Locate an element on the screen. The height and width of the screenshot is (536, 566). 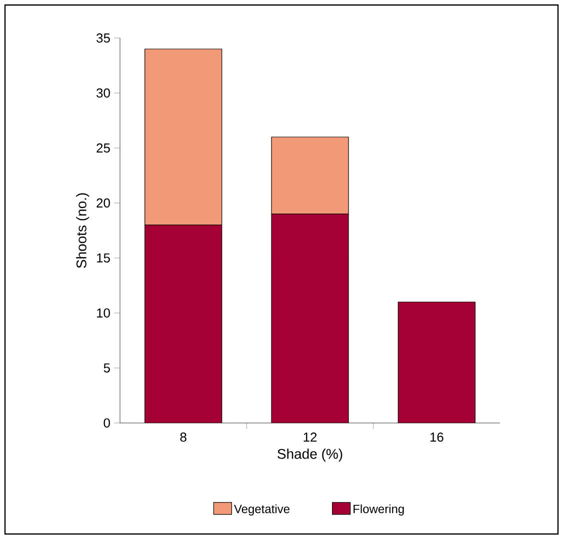
legend-label: Vegetative is located at coordinates (262, 510).